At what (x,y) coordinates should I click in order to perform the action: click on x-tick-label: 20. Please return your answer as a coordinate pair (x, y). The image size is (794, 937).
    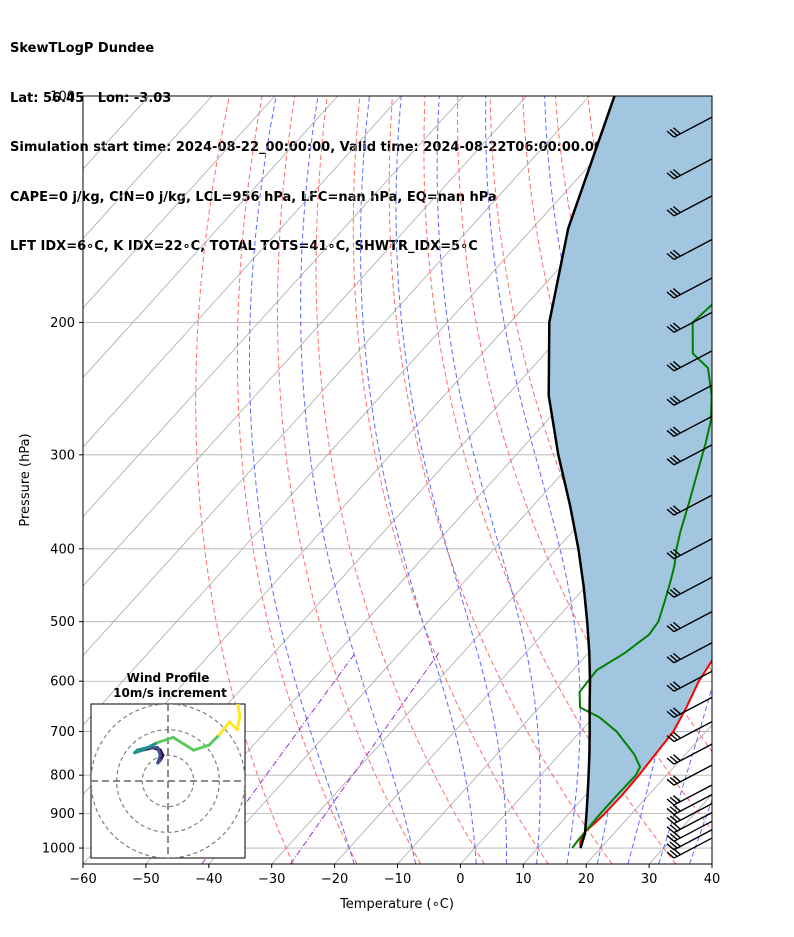
    Looking at the image, I should click on (586, 879).